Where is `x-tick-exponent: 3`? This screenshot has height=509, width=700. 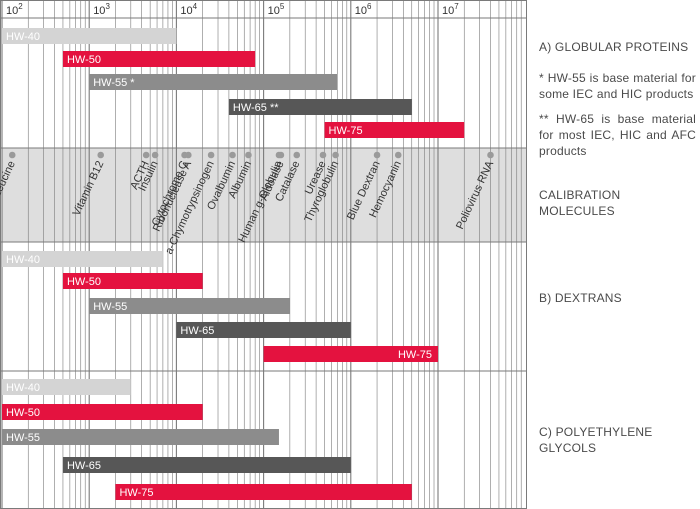 x-tick-exponent: 3 is located at coordinates (107, 6).